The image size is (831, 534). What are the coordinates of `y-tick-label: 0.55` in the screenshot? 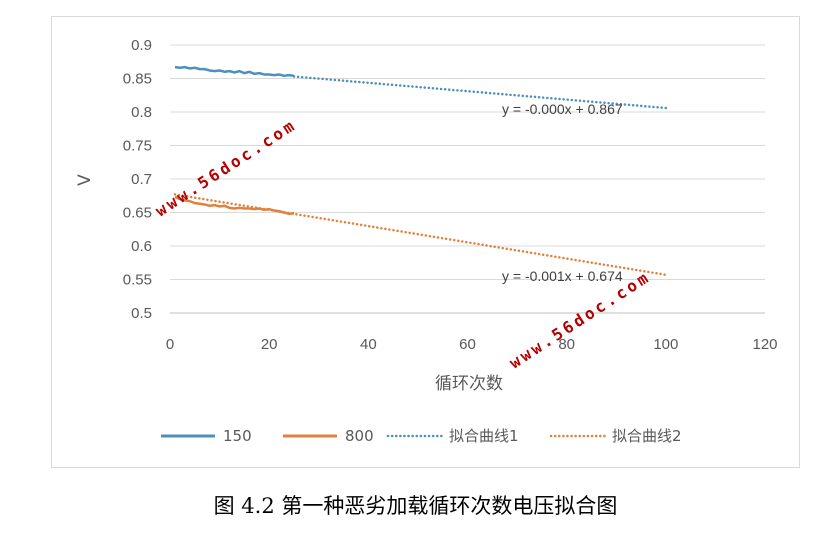 It's located at (137, 280).